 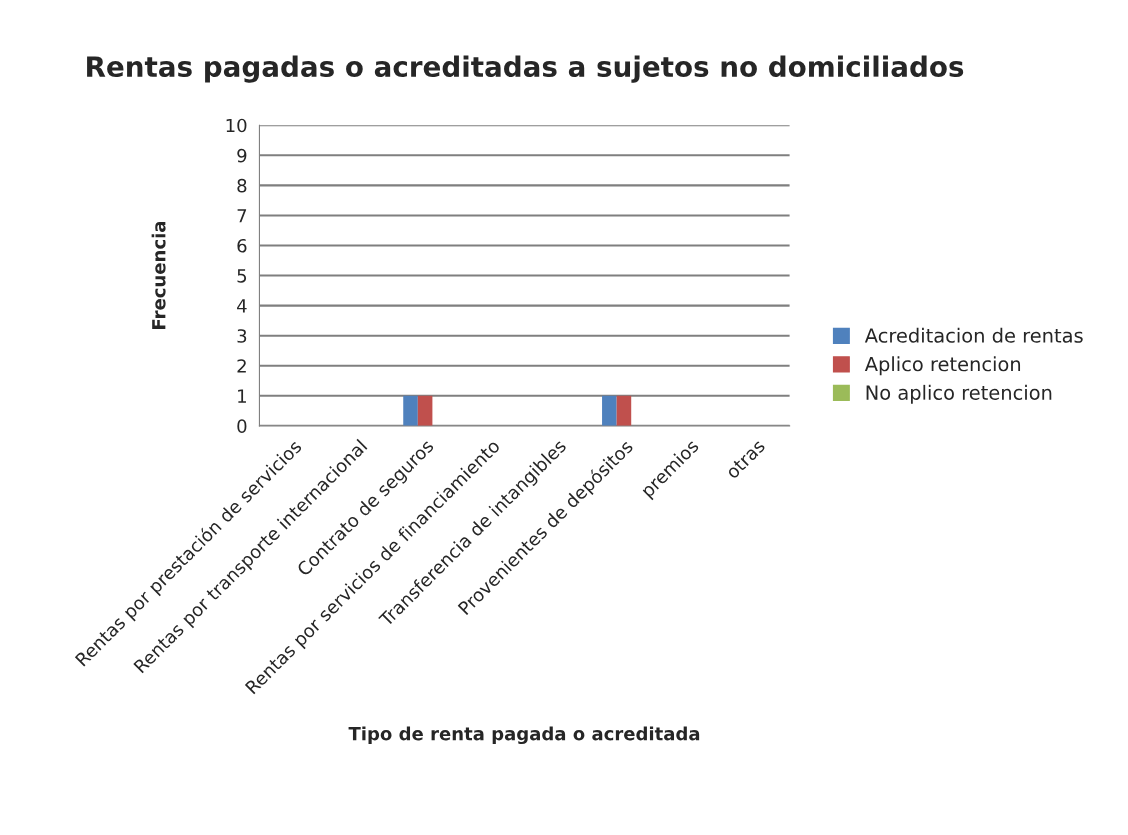 What do you see at coordinates (242, 426) in the screenshot?
I see `y-tick-label: 0` at bounding box center [242, 426].